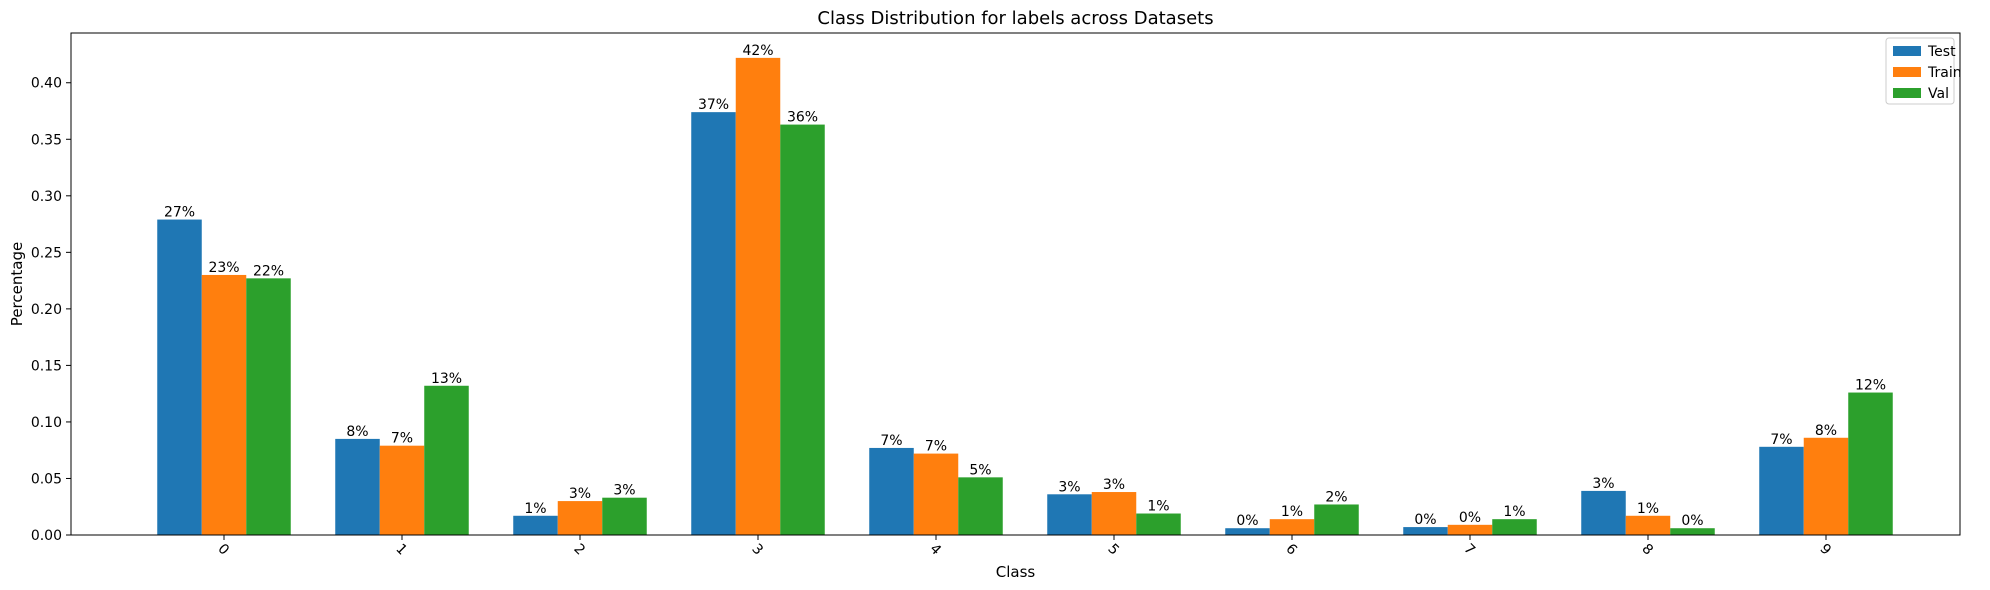  Describe the element at coordinates (1938, 94) in the screenshot. I see `legend-label-val: Val` at that location.